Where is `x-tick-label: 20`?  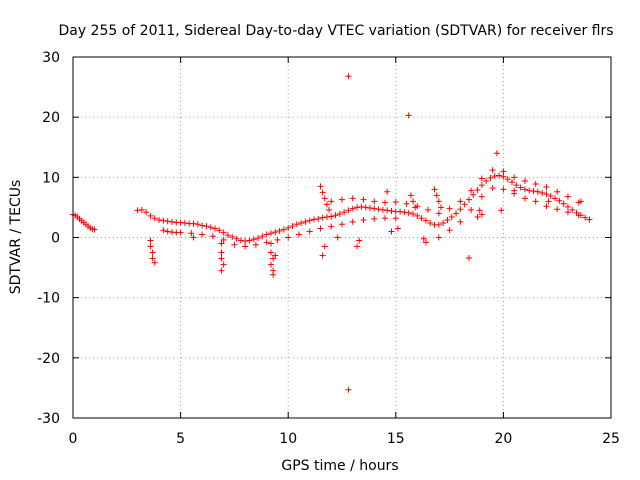 x-tick-label: 20 is located at coordinates (503, 439).